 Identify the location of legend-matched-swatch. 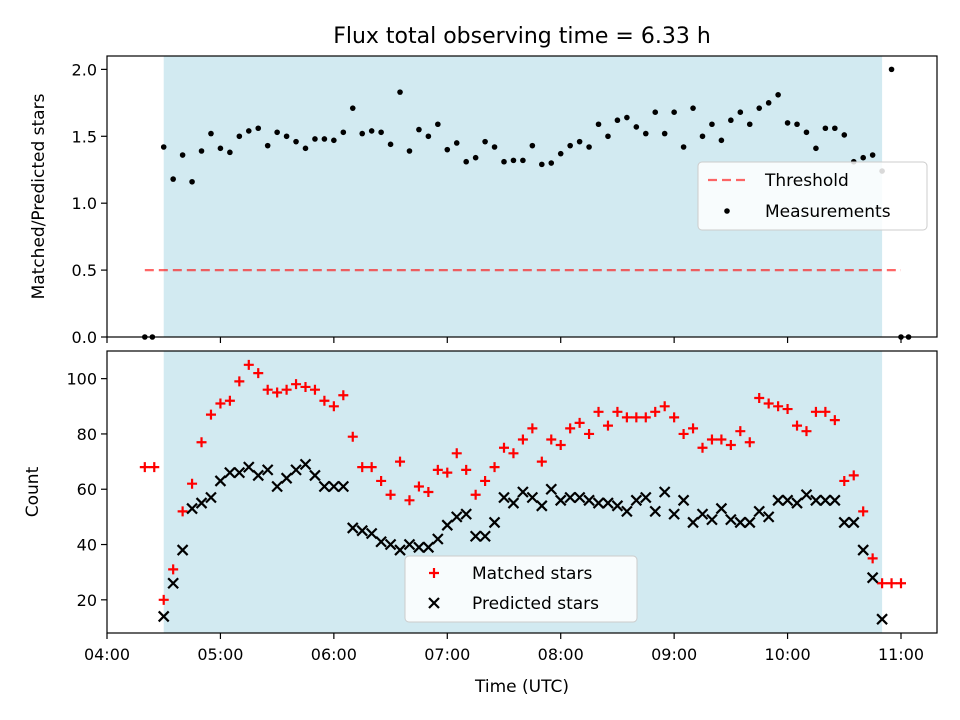
(434, 573).